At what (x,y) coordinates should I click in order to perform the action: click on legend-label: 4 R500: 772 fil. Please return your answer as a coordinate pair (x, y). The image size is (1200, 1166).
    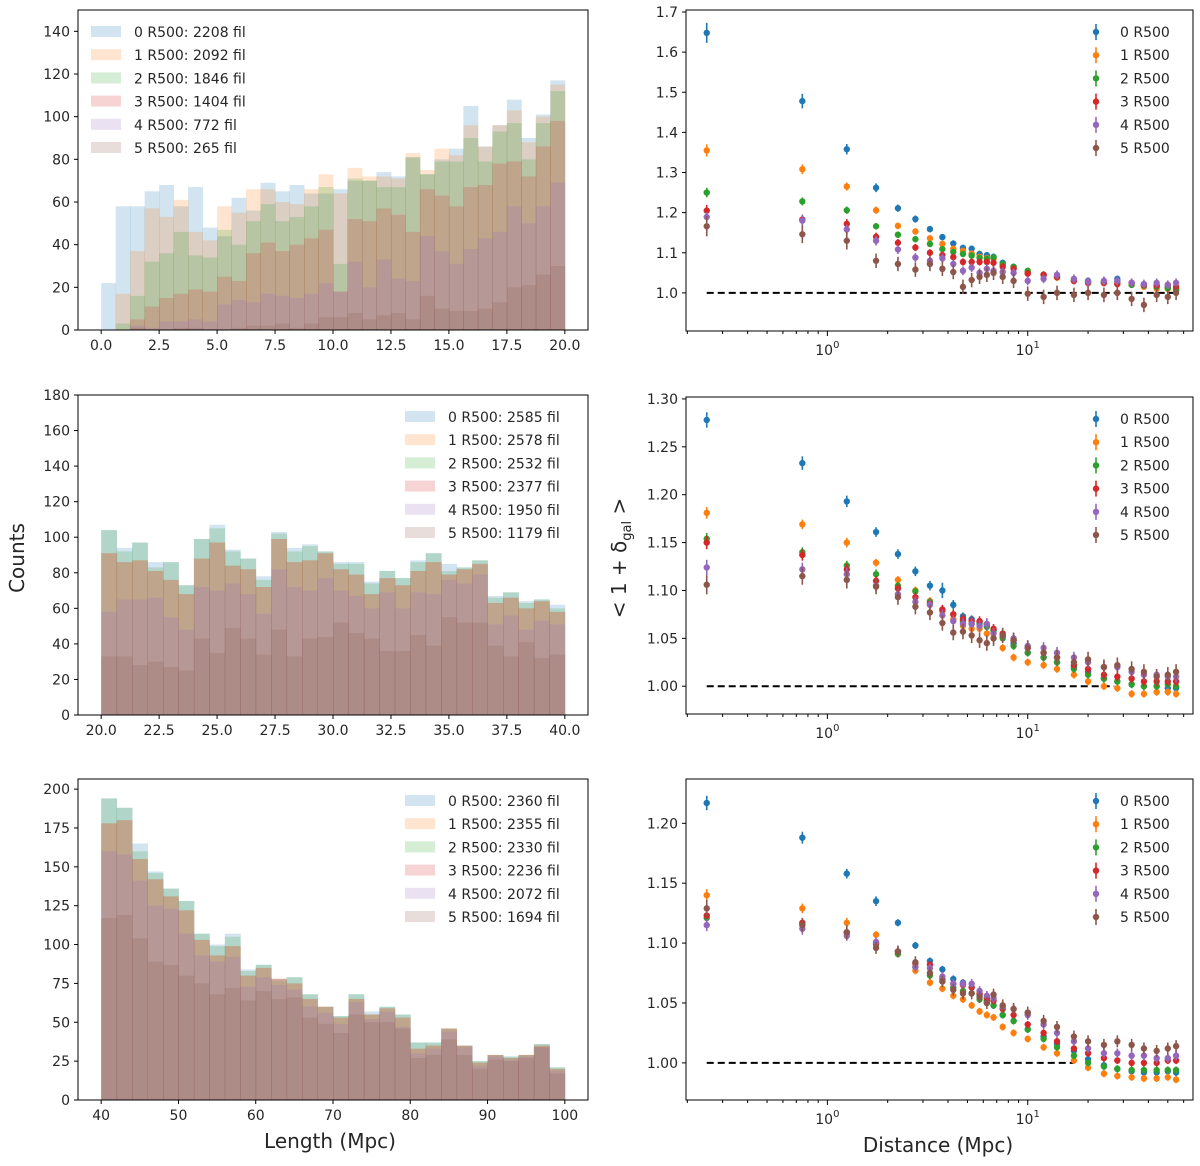
    Looking at the image, I should click on (185, 126).